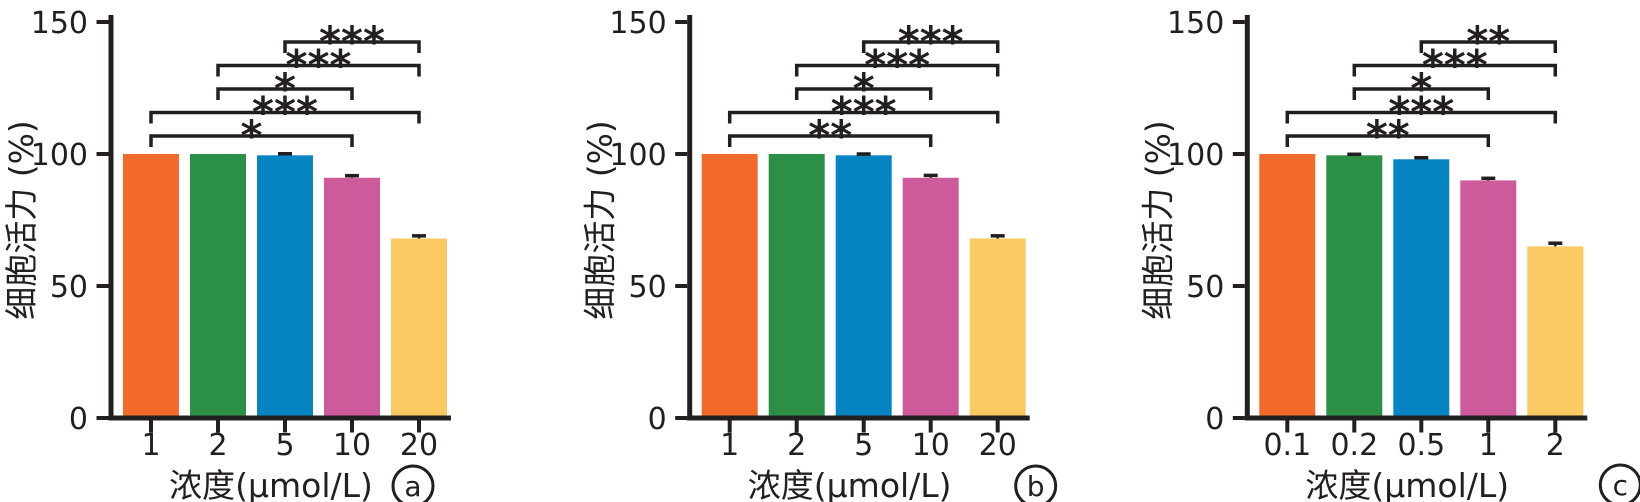 Image resolution: width=1640 pixels, height=502 pixels. Describe the element at coordinates (1287, 445) in the screenshot. I see `x-tick-label: 0.1` at that location.